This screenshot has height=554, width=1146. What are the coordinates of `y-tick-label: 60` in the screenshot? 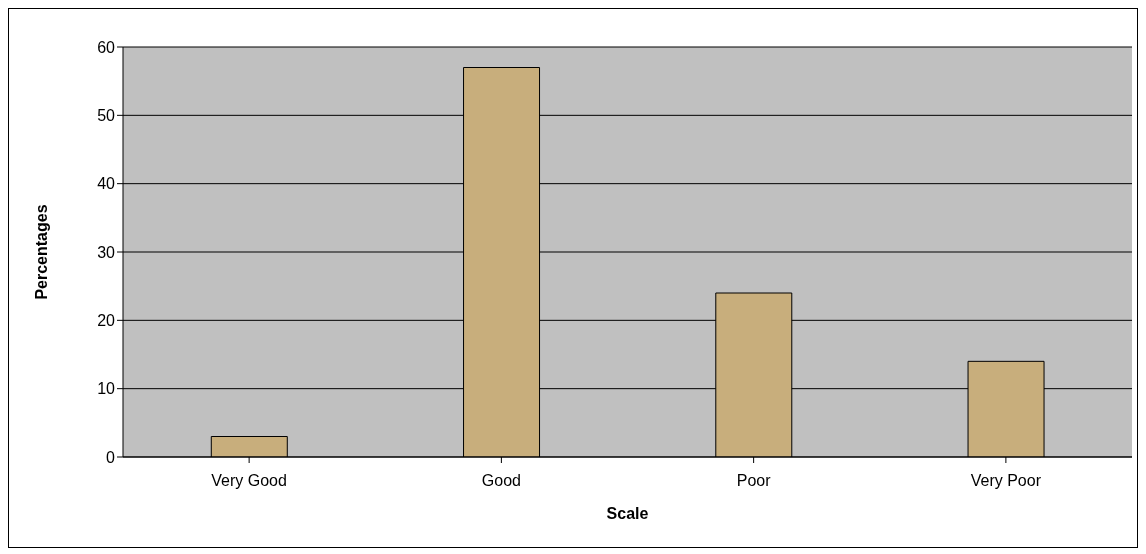 It's located at (106, 47).